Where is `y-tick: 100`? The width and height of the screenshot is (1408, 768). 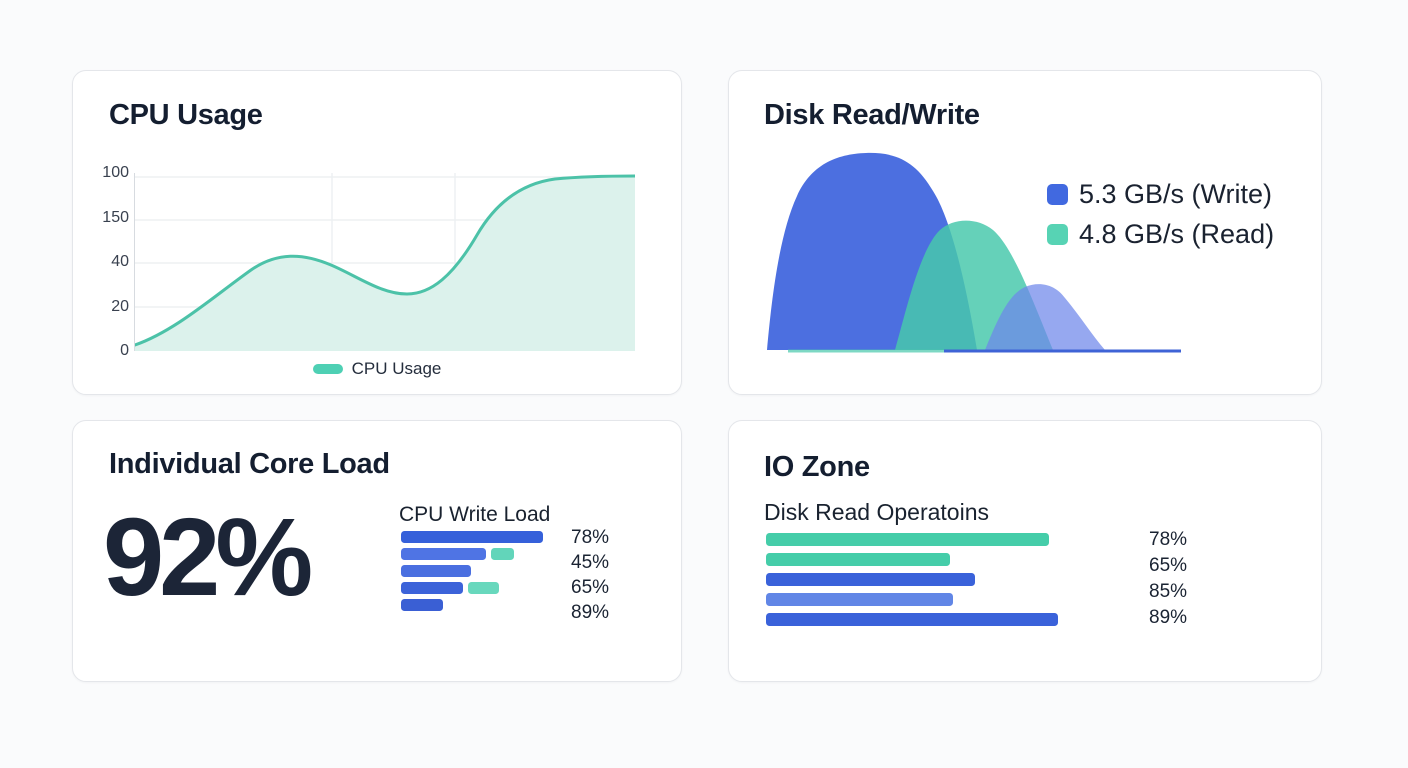
y-tick: 100 is located at coordinates (115, 172).